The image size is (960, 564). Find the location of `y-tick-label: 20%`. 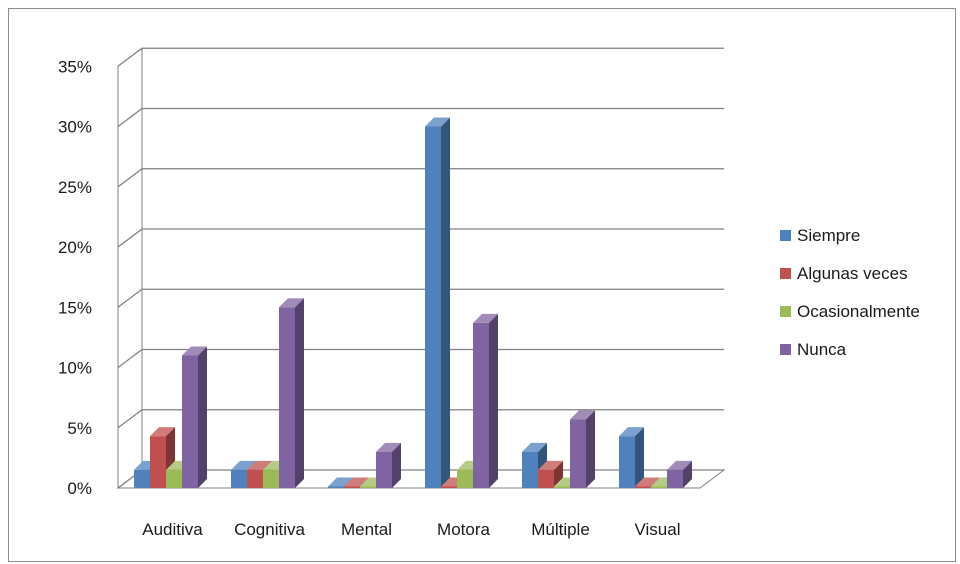

y-tick-label: 20% is located at coordinates (75, 247).